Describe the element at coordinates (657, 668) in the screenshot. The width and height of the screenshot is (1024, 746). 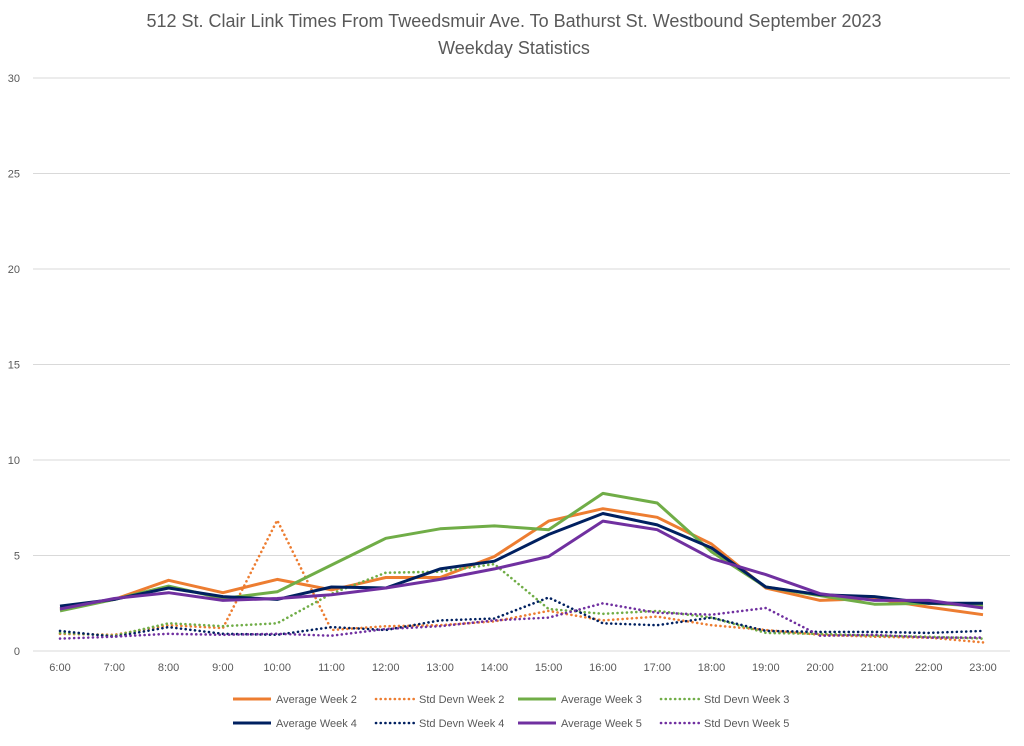
I see `x-tick-label: 17:00` at that location.